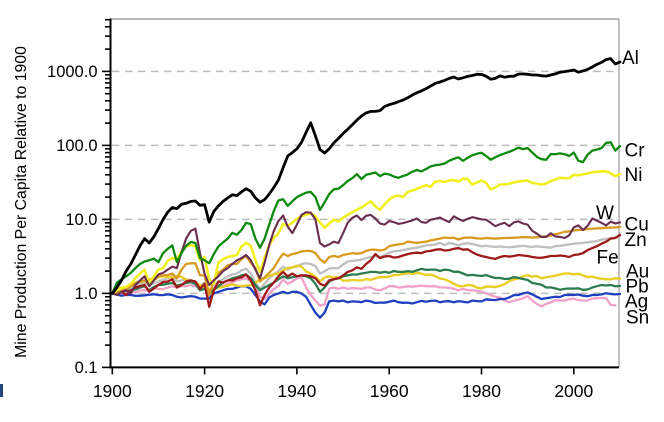  What do you see at coordinates (605, 213) in the screenshot?
I see `svg-text: W` at bounding box center [605, 213].